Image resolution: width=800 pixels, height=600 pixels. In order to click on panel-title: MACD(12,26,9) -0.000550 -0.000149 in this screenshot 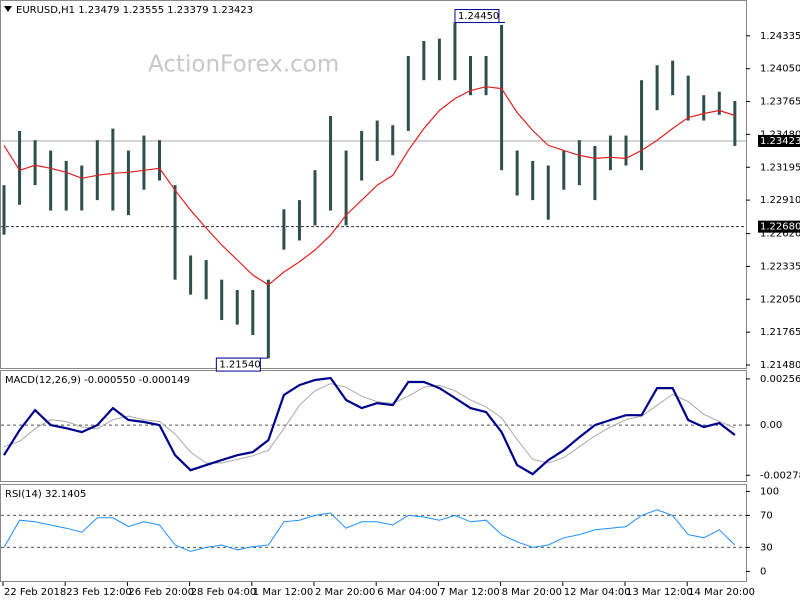, I will do `click(97, 380)`.